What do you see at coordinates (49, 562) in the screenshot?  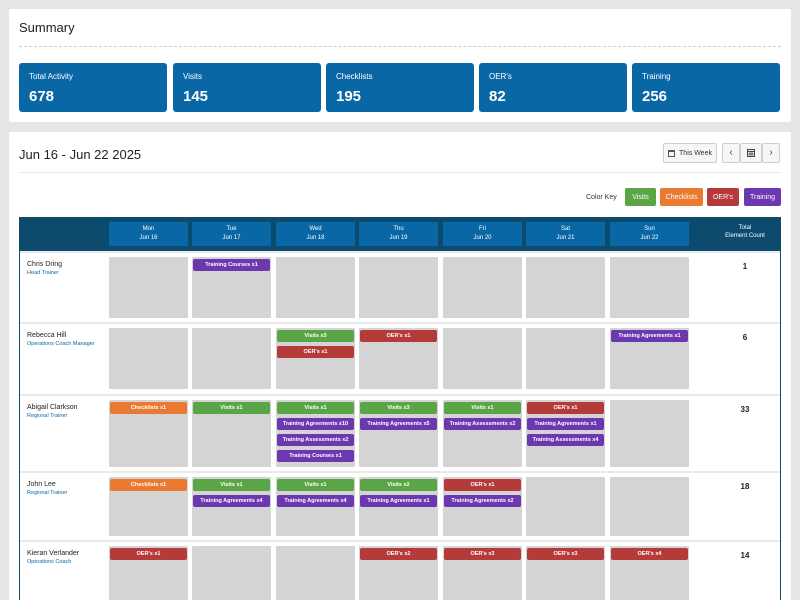 I see `employee-role: Operations Coach` at bounding box center [49, 562].